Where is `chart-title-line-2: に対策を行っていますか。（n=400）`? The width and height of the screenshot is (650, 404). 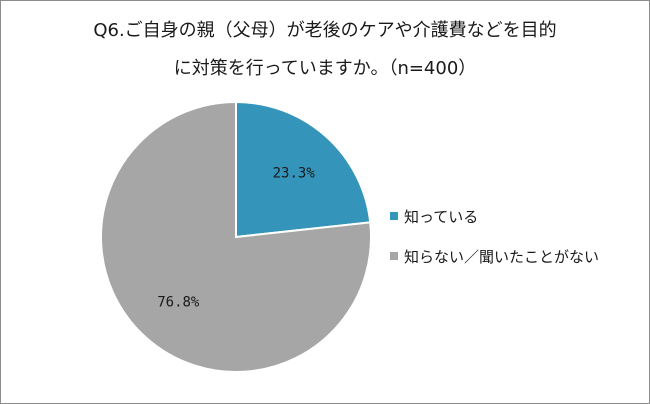 chart-title-line-2: に対策を行っていますか。（n=400） is located at coordinates (325, 68).